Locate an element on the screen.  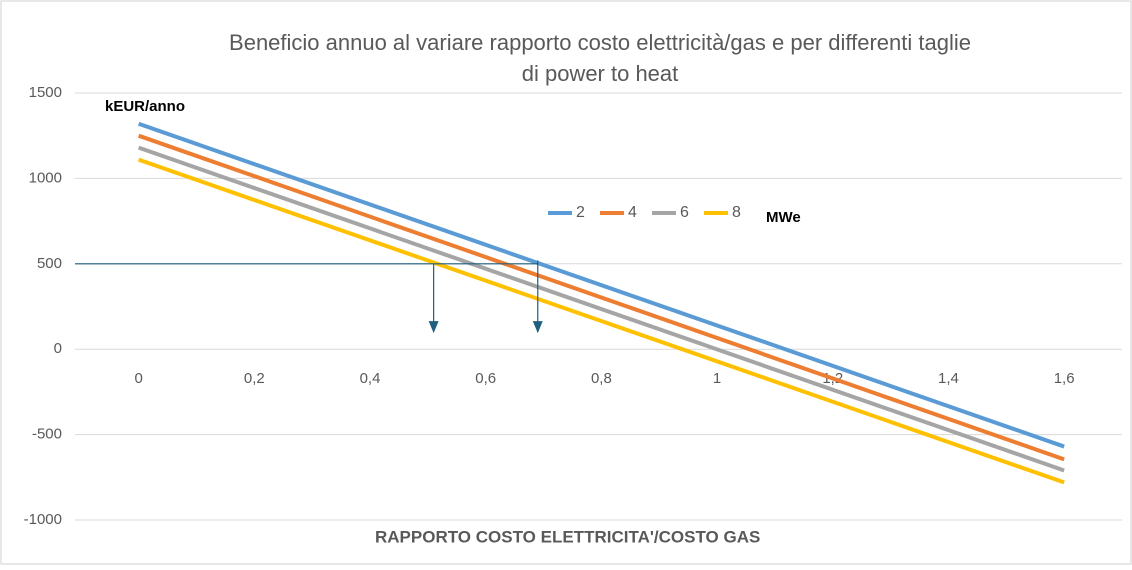
x-tick-label: 1 is located at coordinates (717, 378).